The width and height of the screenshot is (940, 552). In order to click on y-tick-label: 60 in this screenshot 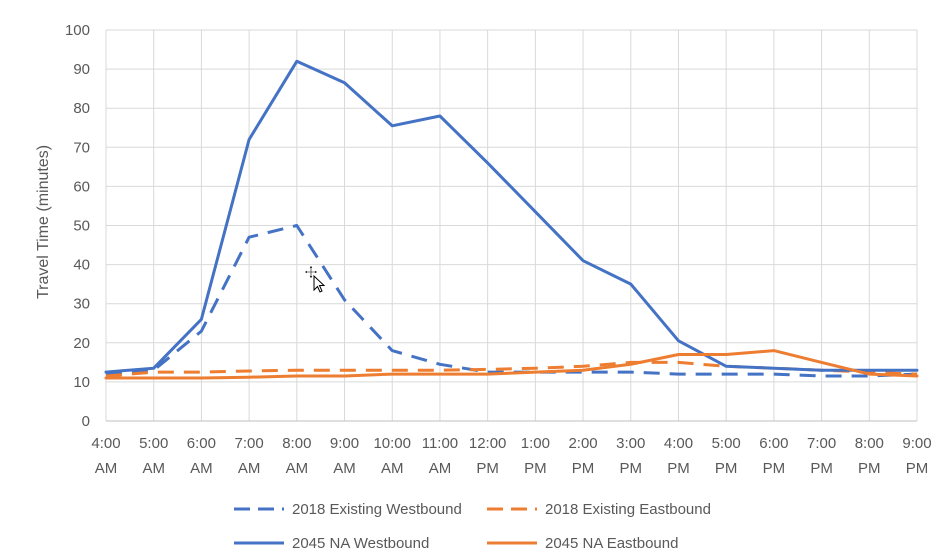, I will do `click(81, 186)`.